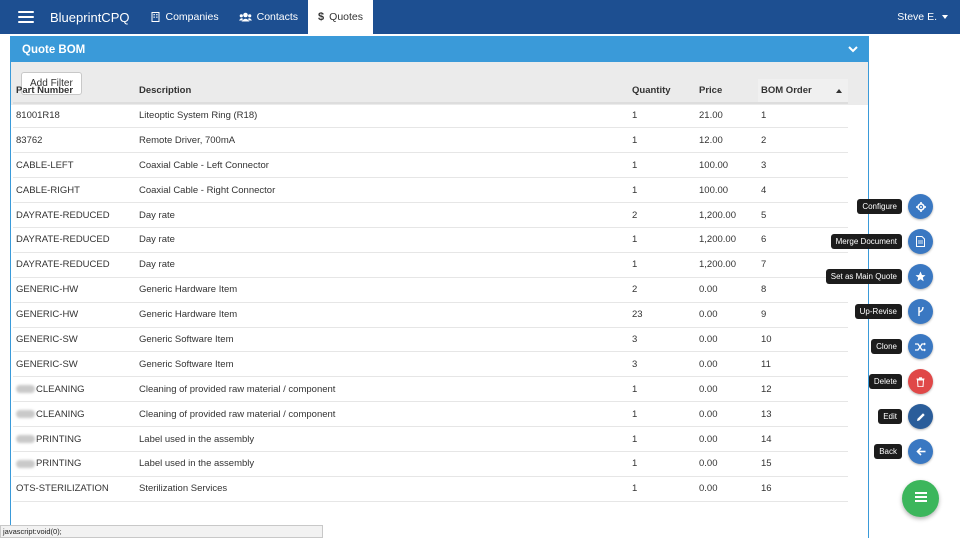 Image resolution: width=960 pixels, height=538 pixels. Describe the element at coordinates (711, 140) in the screenshot. I see `cell-price-text: 12.00` at that location.